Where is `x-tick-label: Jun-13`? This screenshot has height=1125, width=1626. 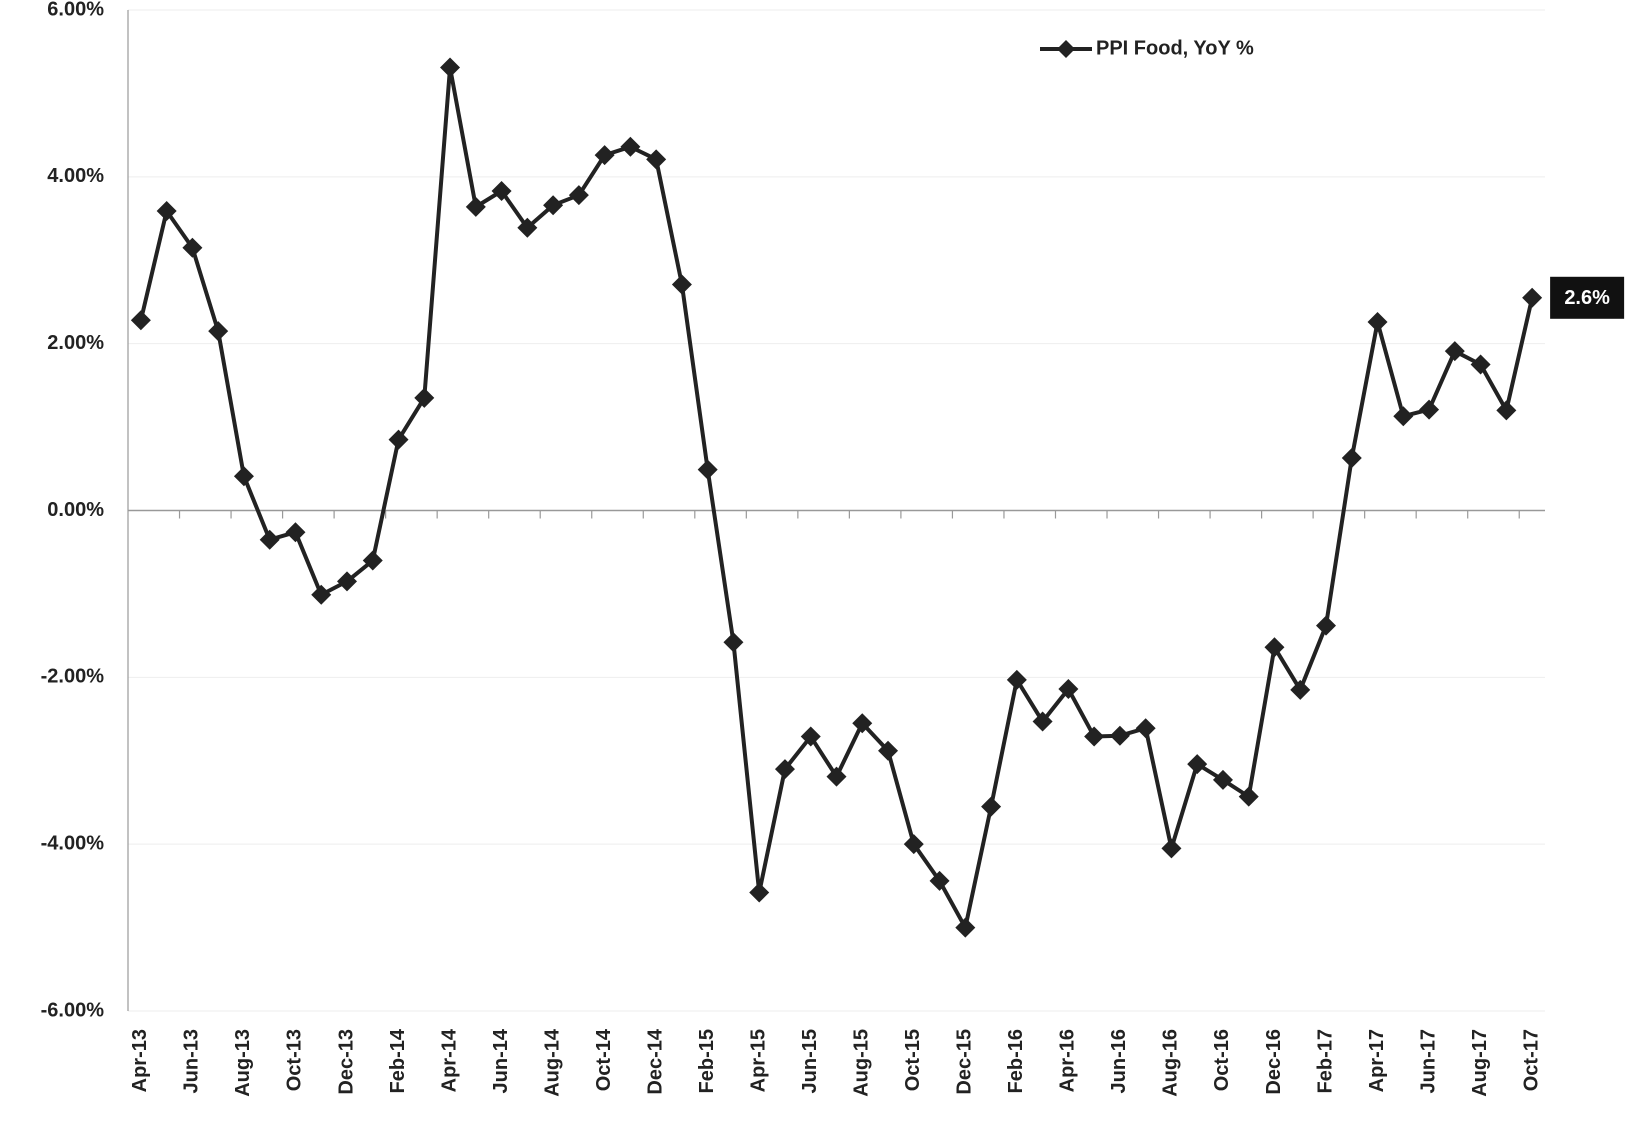
x-tick-label: Jun-13 is located at coordinates (192, 1061).